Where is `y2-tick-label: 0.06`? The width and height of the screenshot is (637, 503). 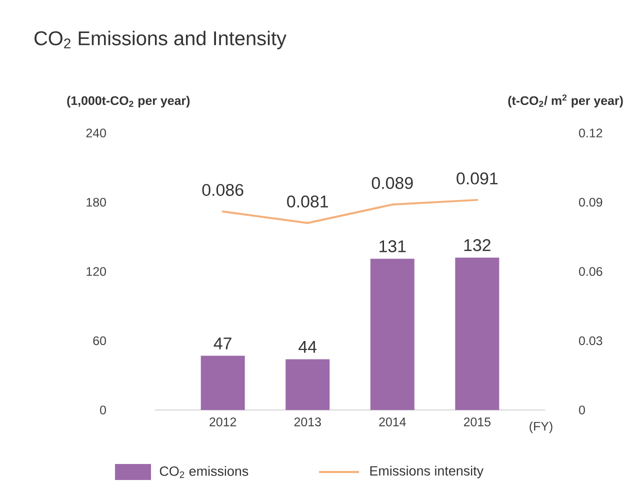
y2-tick-label: 0.06 is located at coordinates (590, 271).